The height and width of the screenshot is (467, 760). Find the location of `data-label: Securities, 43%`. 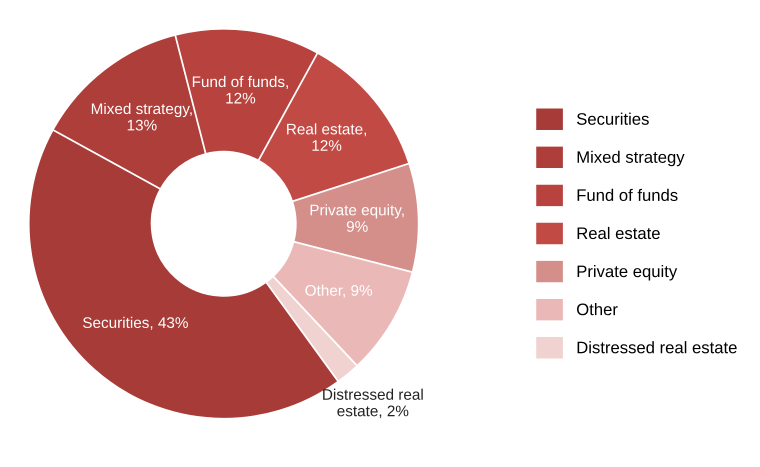

data-label: Securities, 43% is located at coordinates (135, 323).